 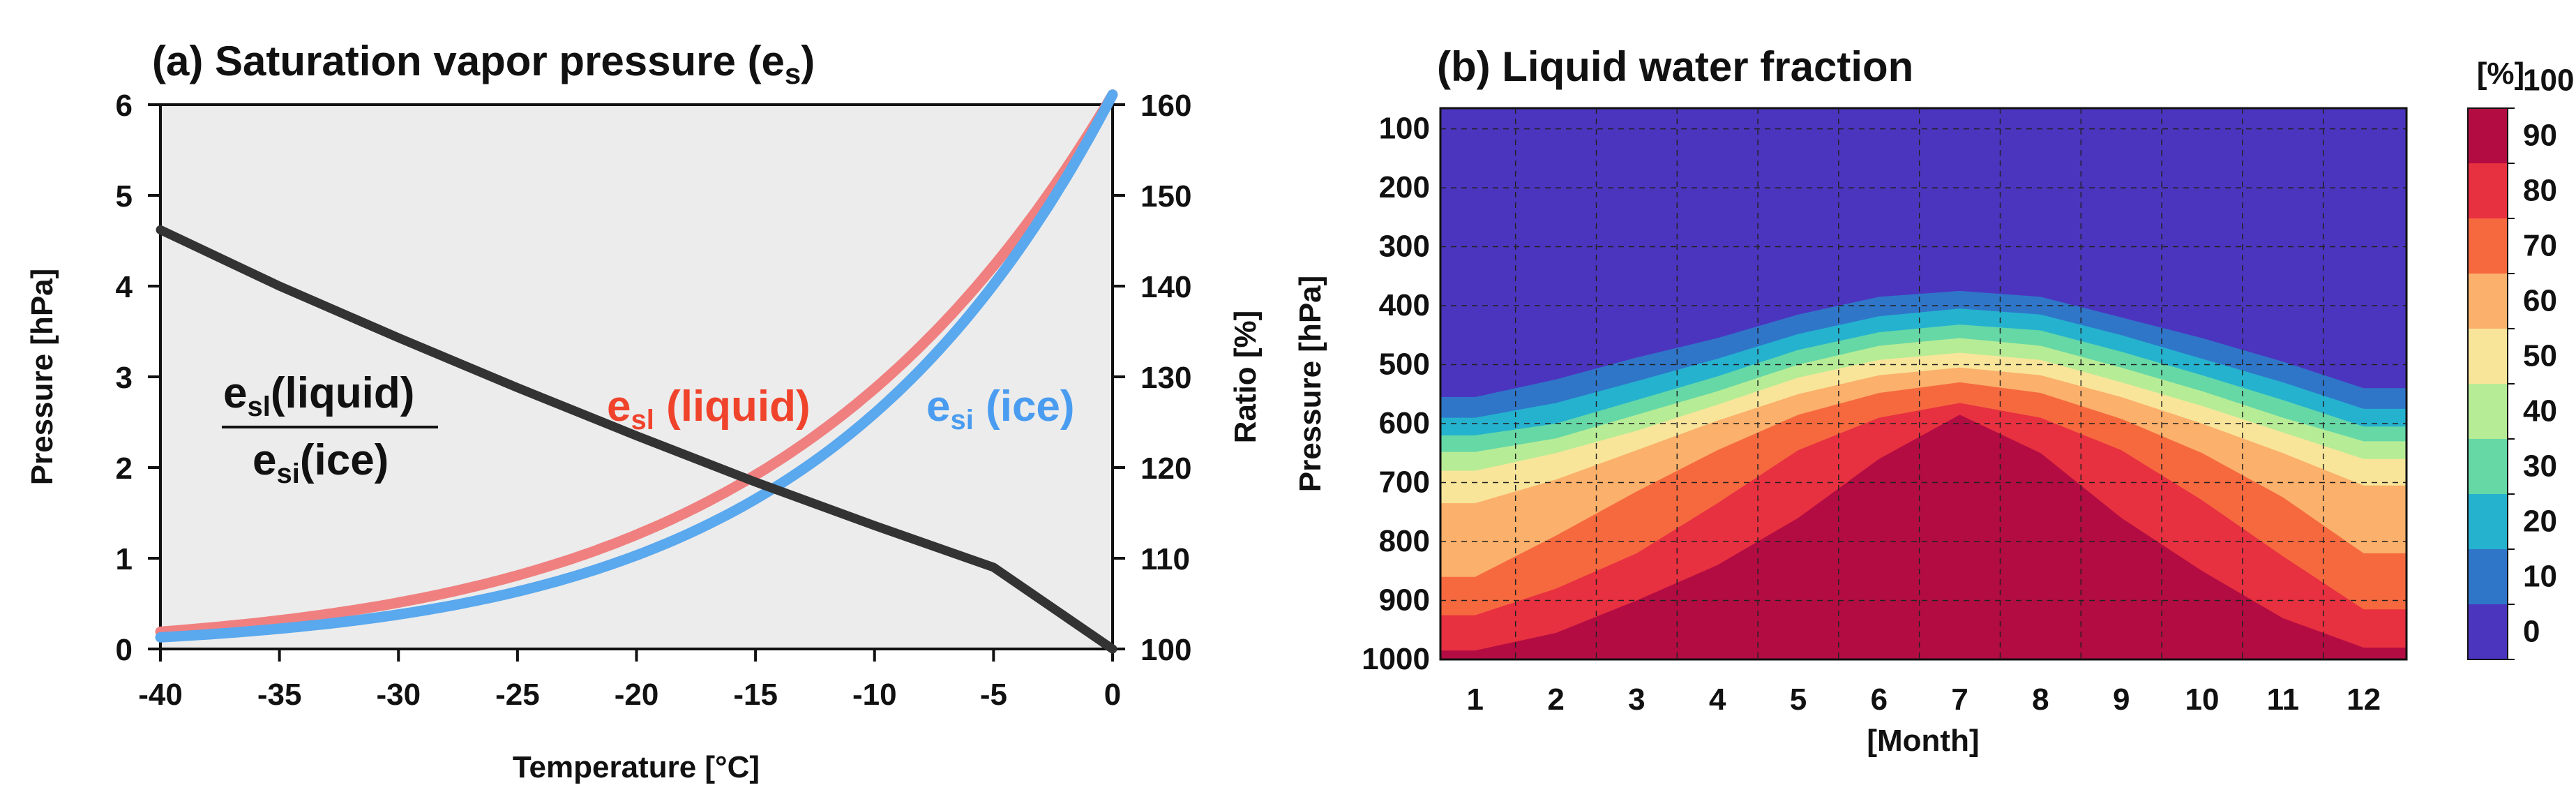 I want to click on y-tick-label: 300, so click(x=1404, y=247).